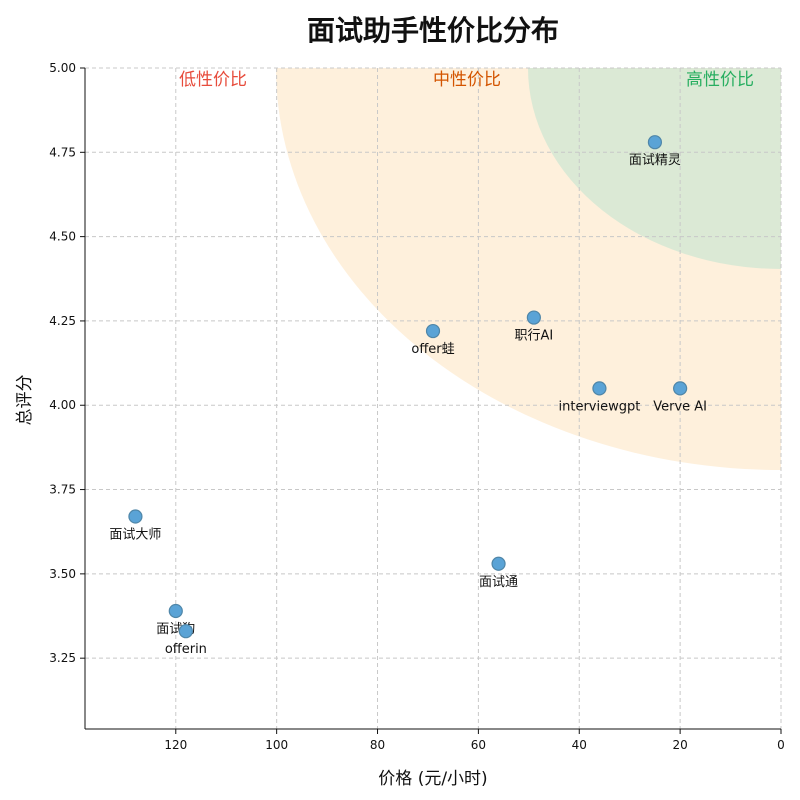 Image resolution: width=800 pixels, height=800 pixels. I want to click on x-tick-label: 40, so click(579, 745).